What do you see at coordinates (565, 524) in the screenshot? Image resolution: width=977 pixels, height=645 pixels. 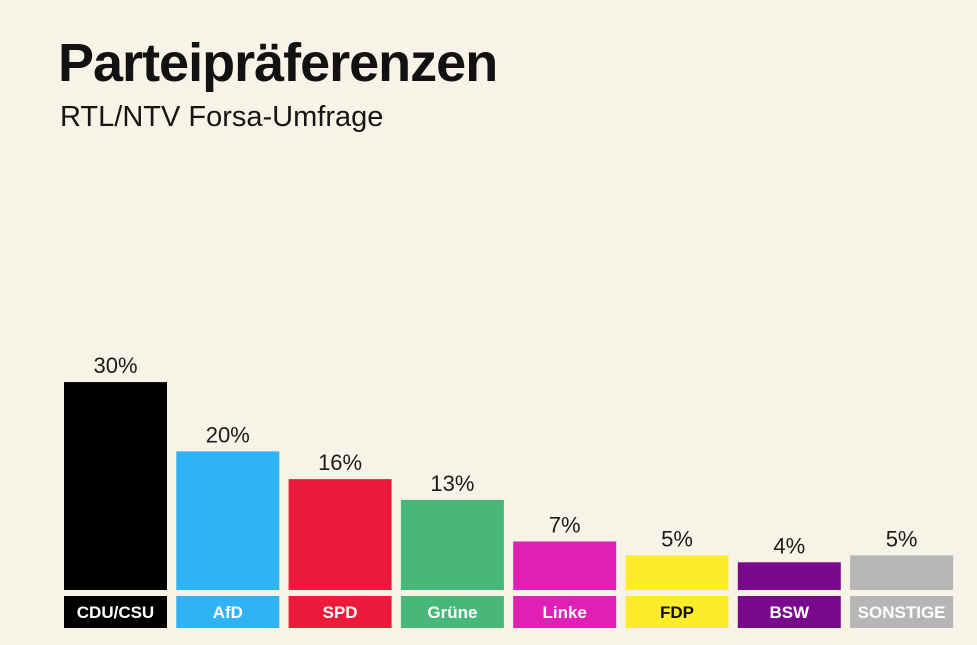 I see `value-label-5: 7%` at bounding box center [565, 524].